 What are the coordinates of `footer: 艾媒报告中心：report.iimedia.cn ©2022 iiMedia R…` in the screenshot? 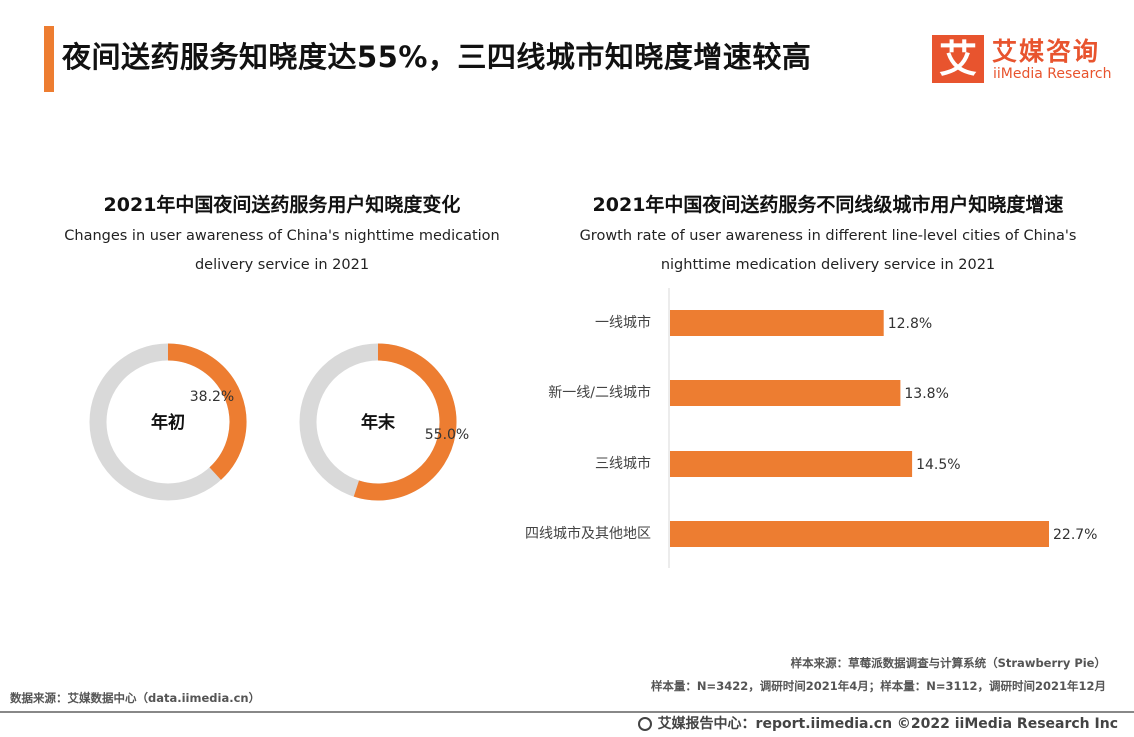 It's located at (877, 723).